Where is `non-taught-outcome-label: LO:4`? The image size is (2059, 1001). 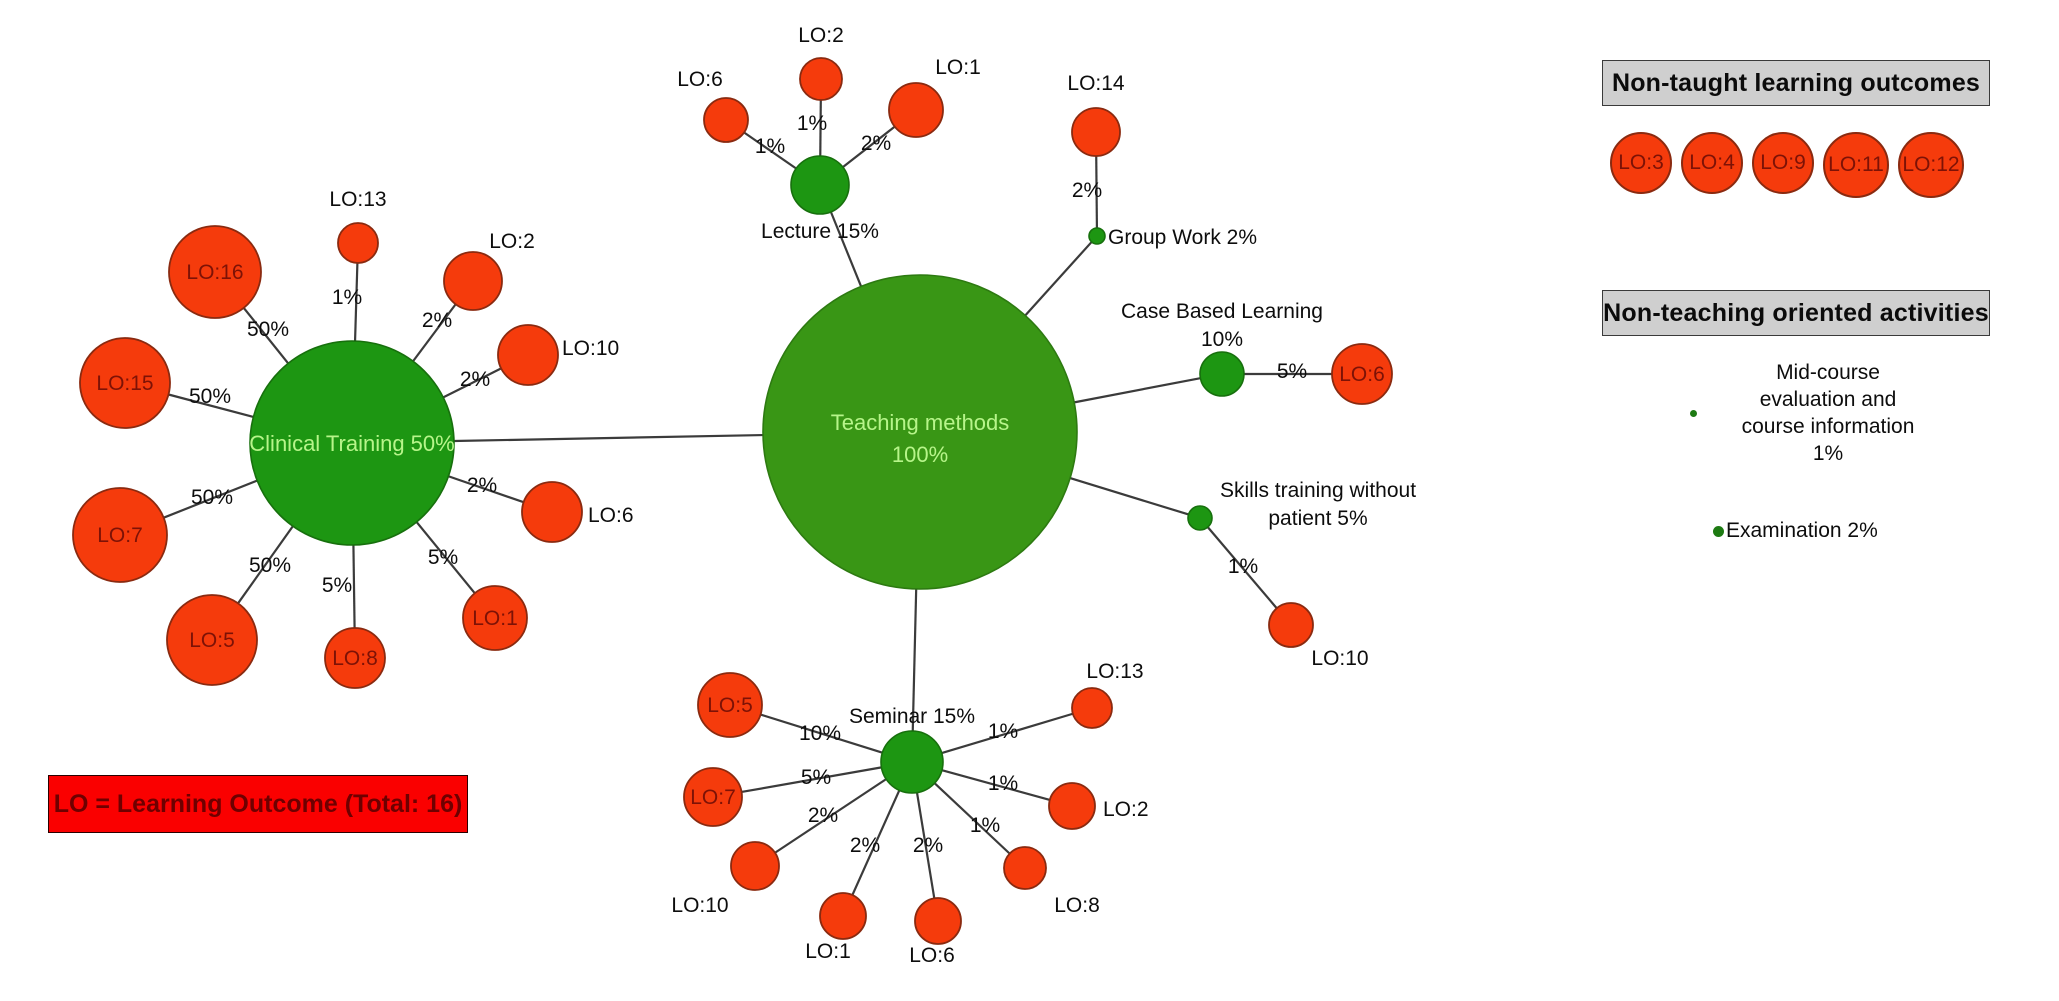 non-taught-outcome-label: LO:4 is located at coordinates (1712, 162).